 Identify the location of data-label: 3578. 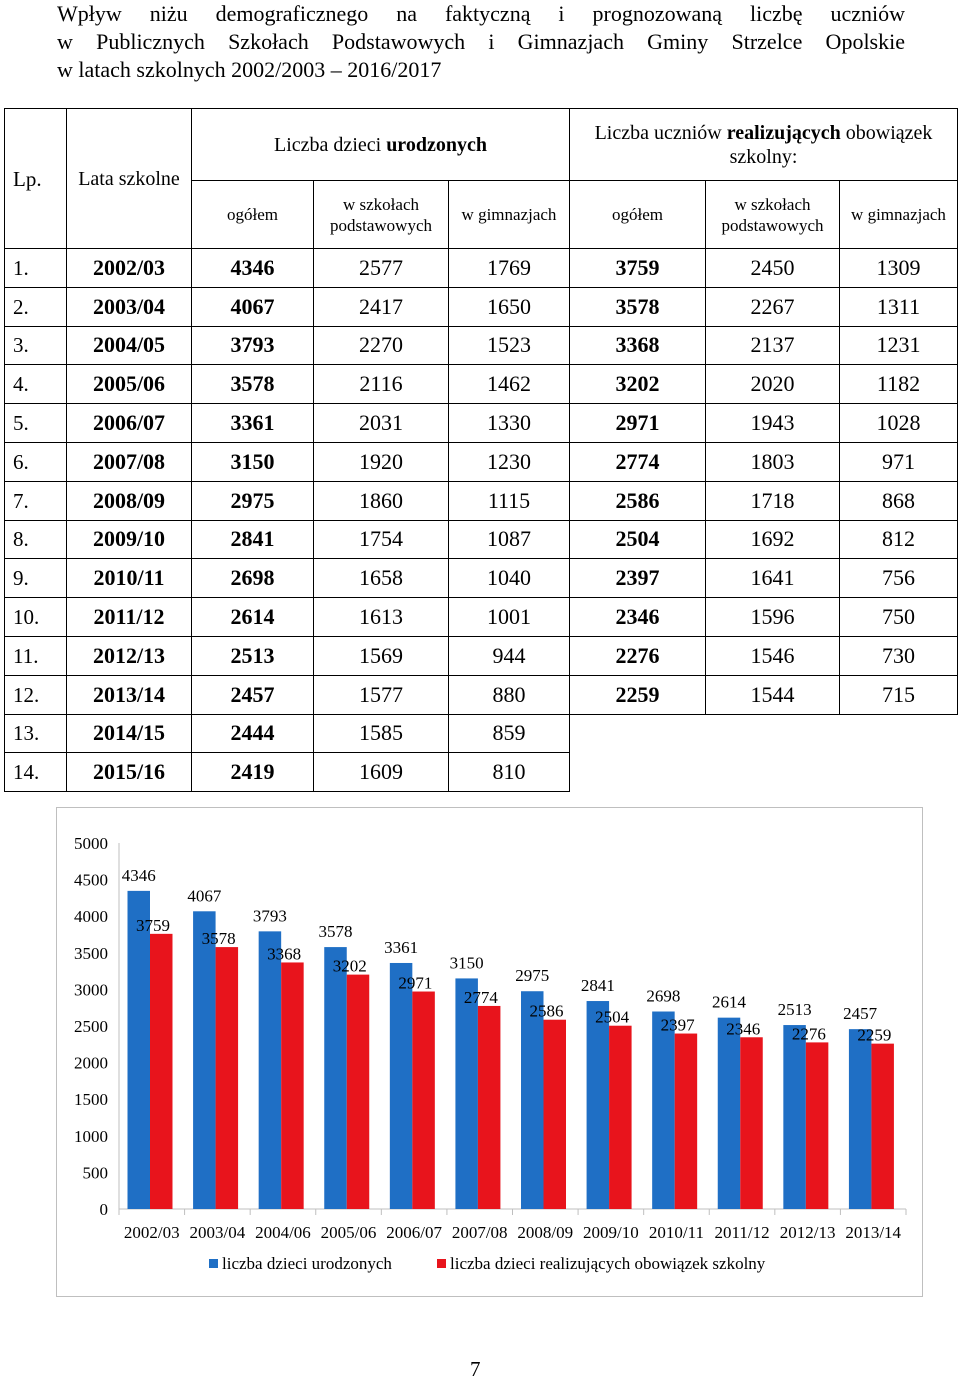
(219, 938).